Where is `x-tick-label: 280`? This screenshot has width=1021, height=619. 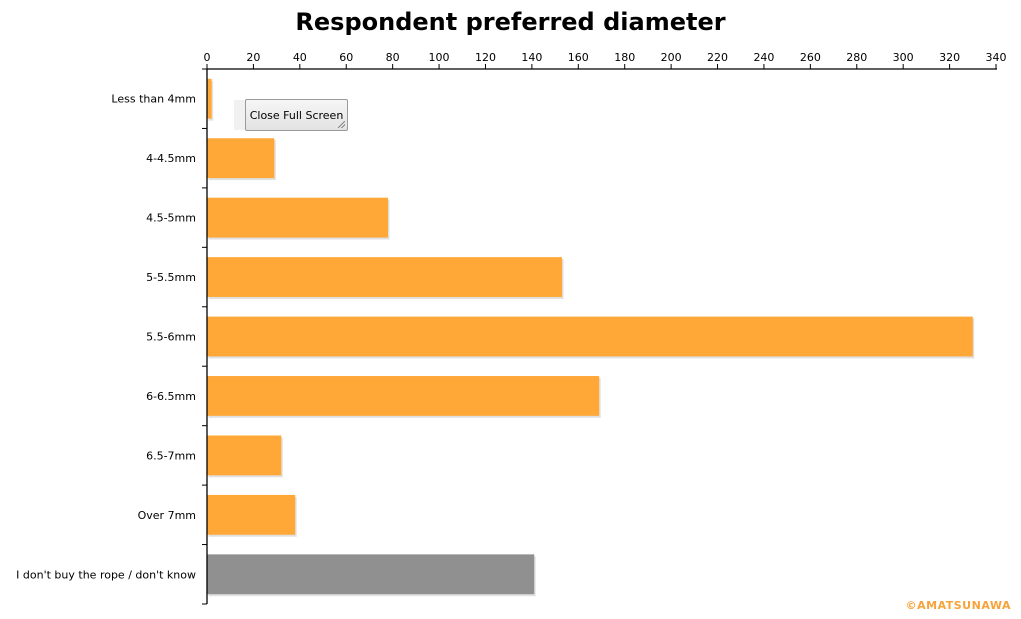
x-tick-label: 280 is located at coordinates (856, 57).